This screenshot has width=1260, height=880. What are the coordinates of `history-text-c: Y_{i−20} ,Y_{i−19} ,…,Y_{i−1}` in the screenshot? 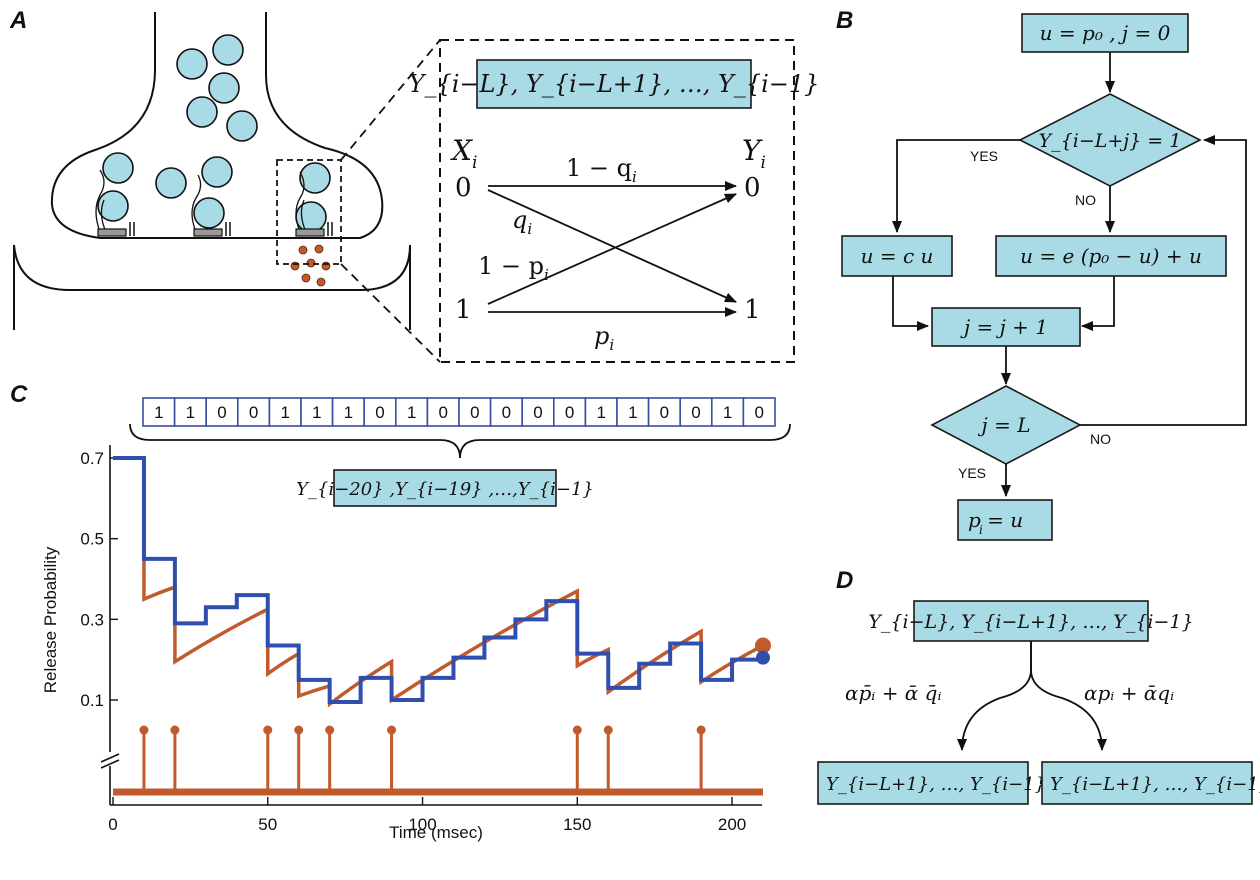 It's located at (445, 489).